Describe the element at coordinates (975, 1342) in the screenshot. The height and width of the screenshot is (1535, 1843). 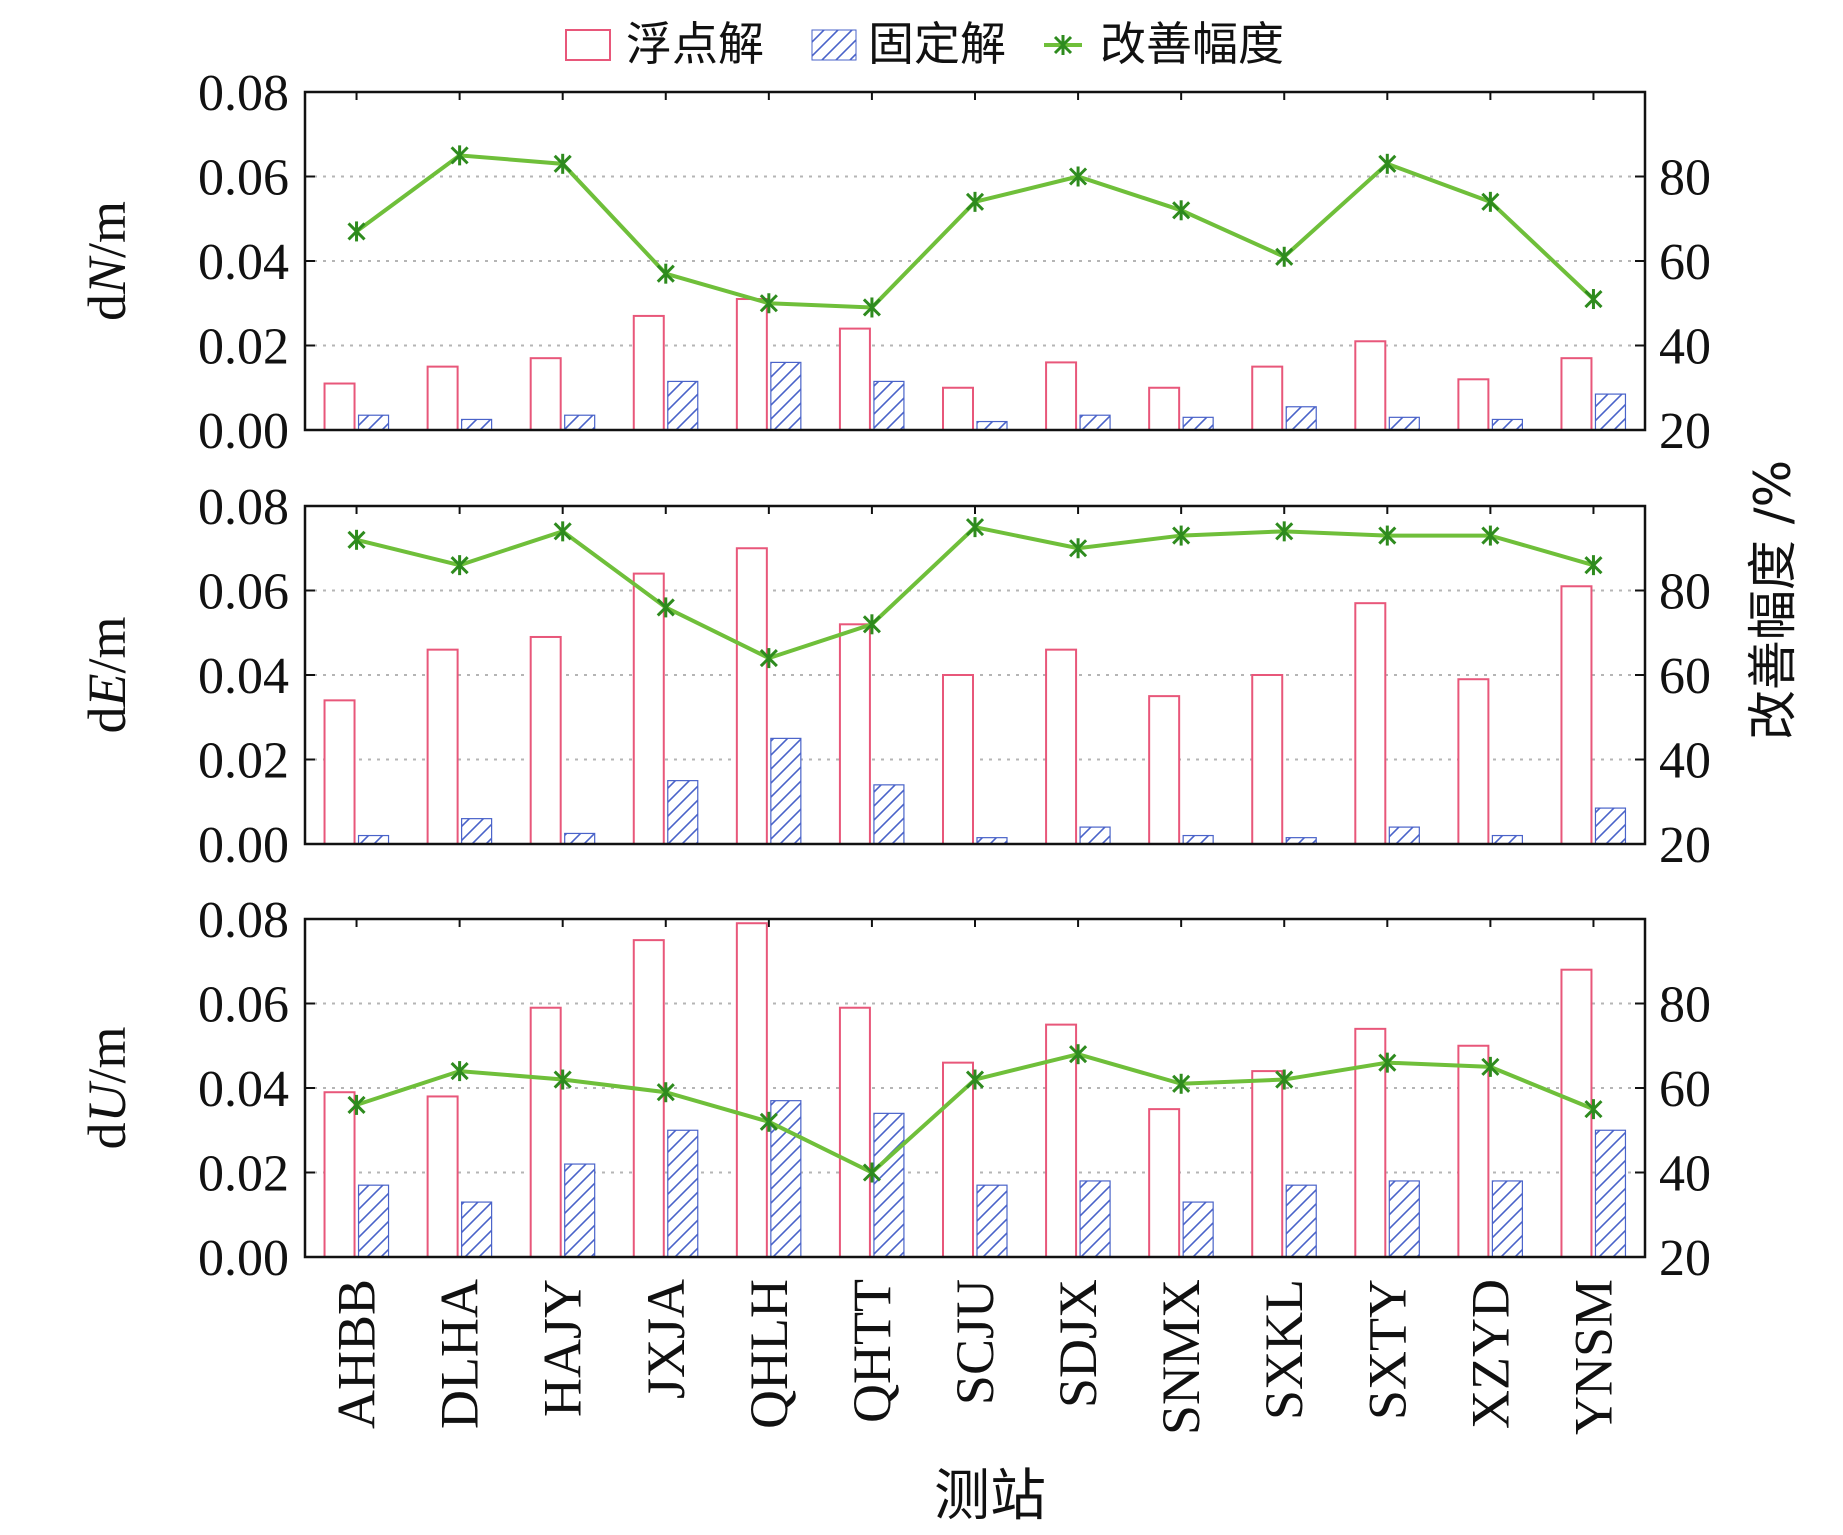
I see `x-tick-label: SCJU` at that location.